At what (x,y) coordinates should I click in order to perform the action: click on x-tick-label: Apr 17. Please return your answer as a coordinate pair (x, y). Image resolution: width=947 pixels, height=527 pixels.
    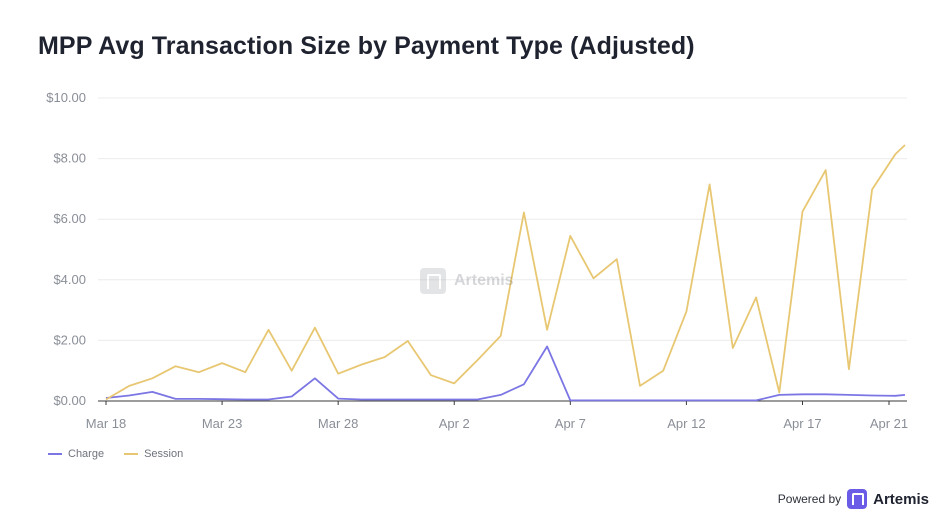
    Looking at the image, I should click on (802, 423).